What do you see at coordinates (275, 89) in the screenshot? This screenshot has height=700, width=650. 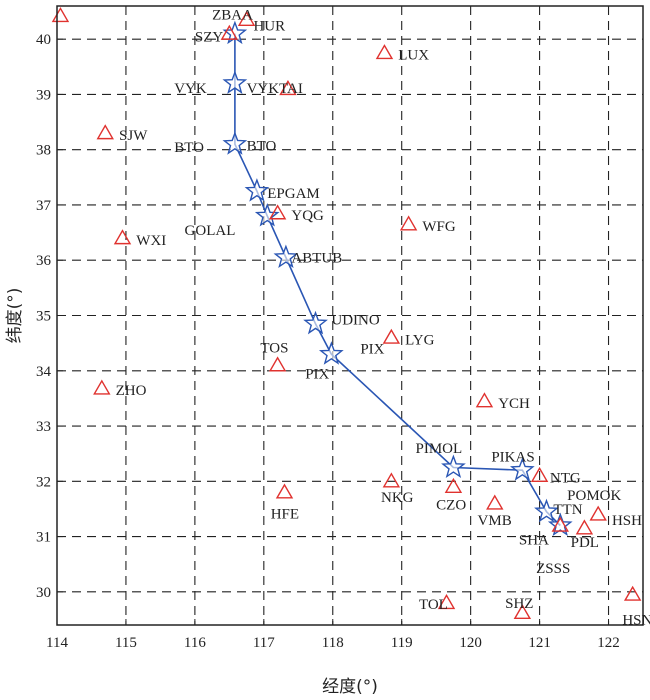 I see `point-label: VYKTAI` at bounding box center [275, 89].